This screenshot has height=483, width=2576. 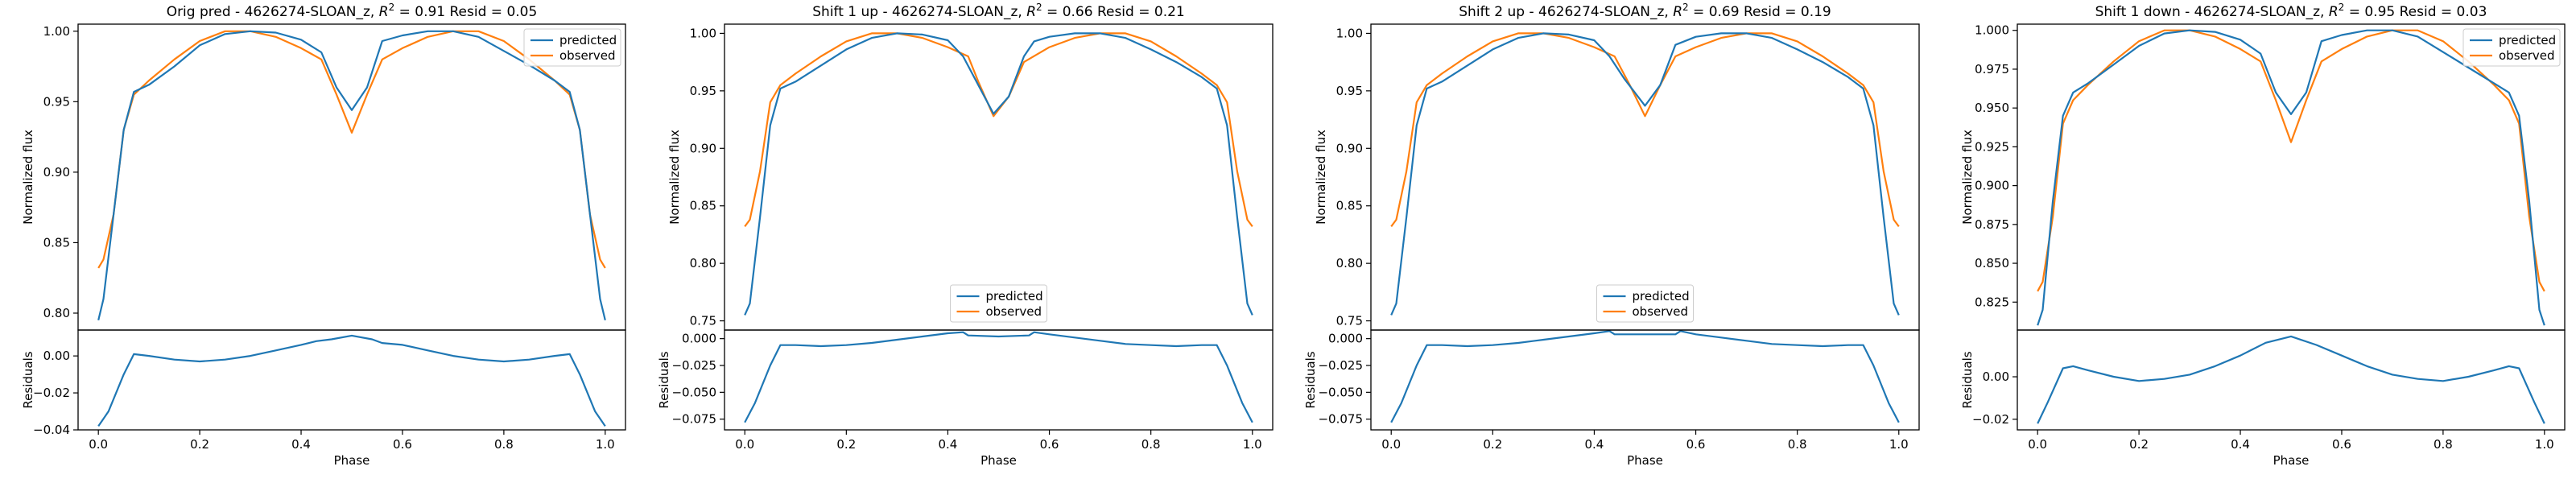 I want to click on main-axes-frame, so click(x=351, y=177).